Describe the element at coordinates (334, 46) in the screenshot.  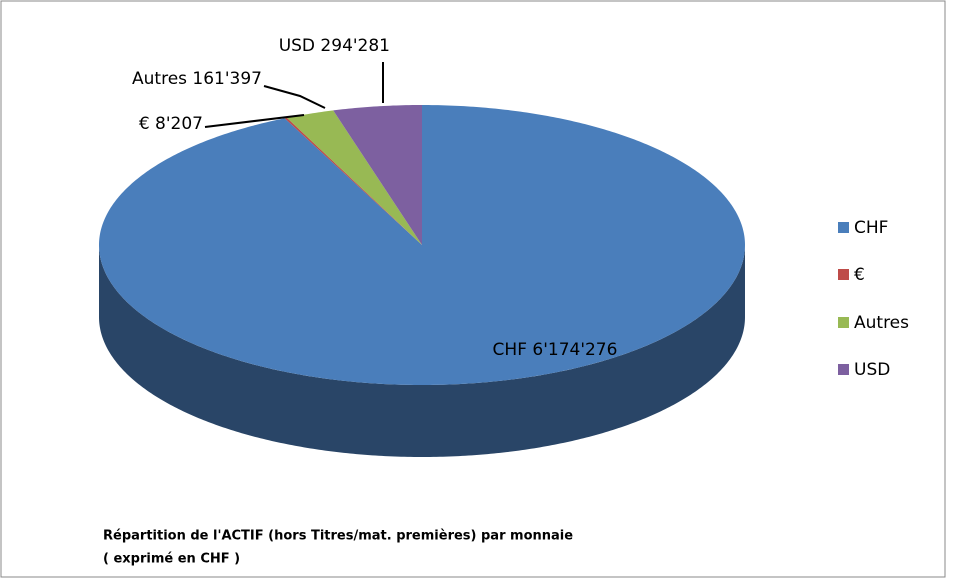
I see `data-label: USD 294'281` at that location.